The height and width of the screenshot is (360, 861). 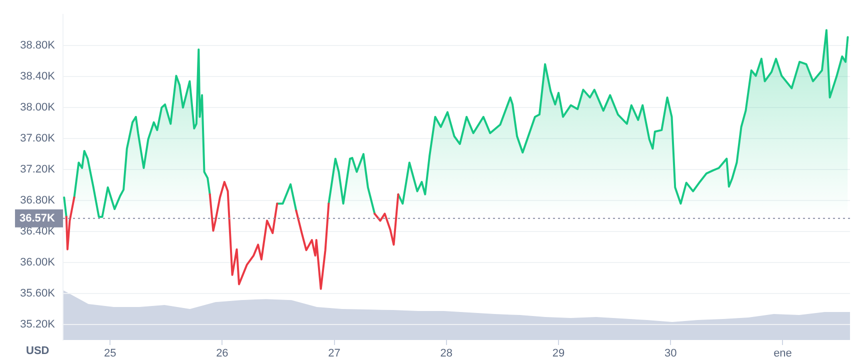 What do you see at coordinates (38, 108) in the screenshot?
I see `y-tick-label: 38.00K` at bounding box center [38, 108].